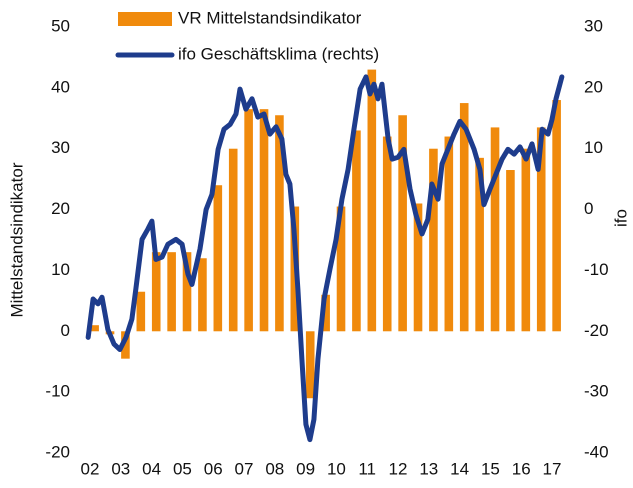  I want to click on x-tick-label: 06, so click(213, 468).